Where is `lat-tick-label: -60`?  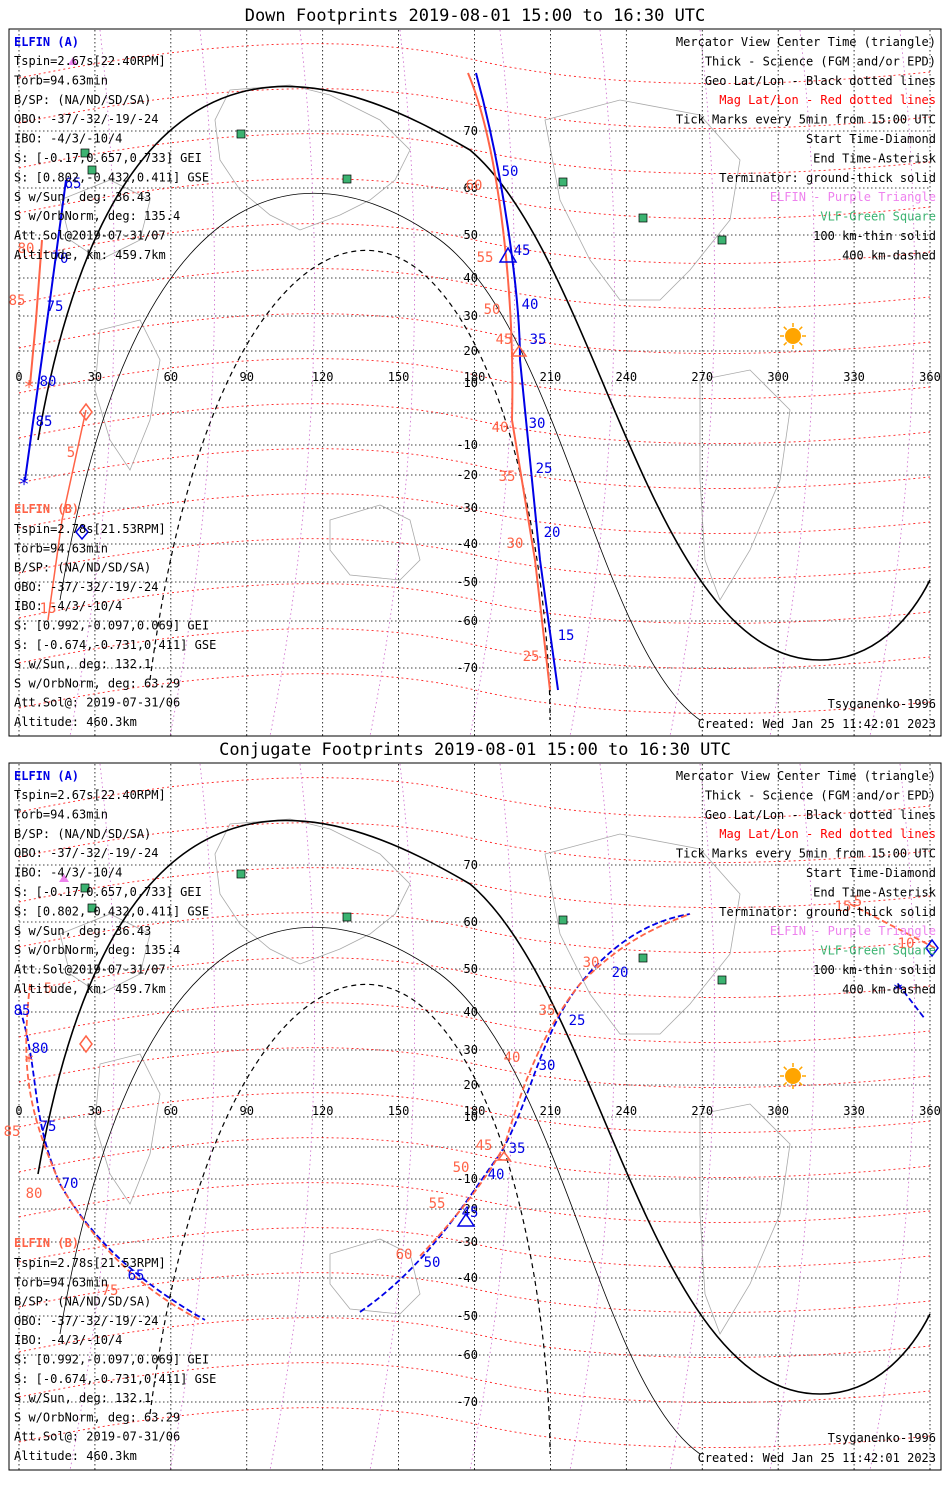 lat-tick-label: -60 is located at coordinates (467, 621).